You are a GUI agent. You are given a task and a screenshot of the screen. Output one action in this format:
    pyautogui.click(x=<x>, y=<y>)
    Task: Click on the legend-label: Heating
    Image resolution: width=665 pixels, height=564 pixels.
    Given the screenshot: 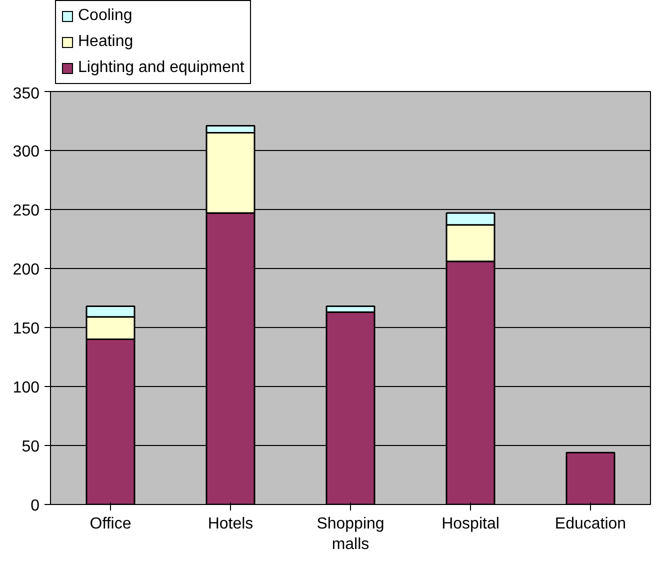 What is the action you would take?
    pyautogui.click(x=105, y=42)
    